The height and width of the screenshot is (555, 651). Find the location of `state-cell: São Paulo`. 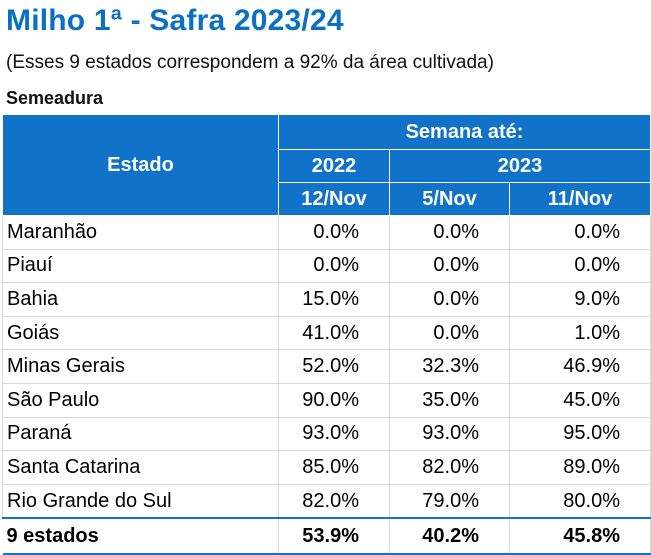

state-cell: São Paulo is located at coordinates (140, 400).